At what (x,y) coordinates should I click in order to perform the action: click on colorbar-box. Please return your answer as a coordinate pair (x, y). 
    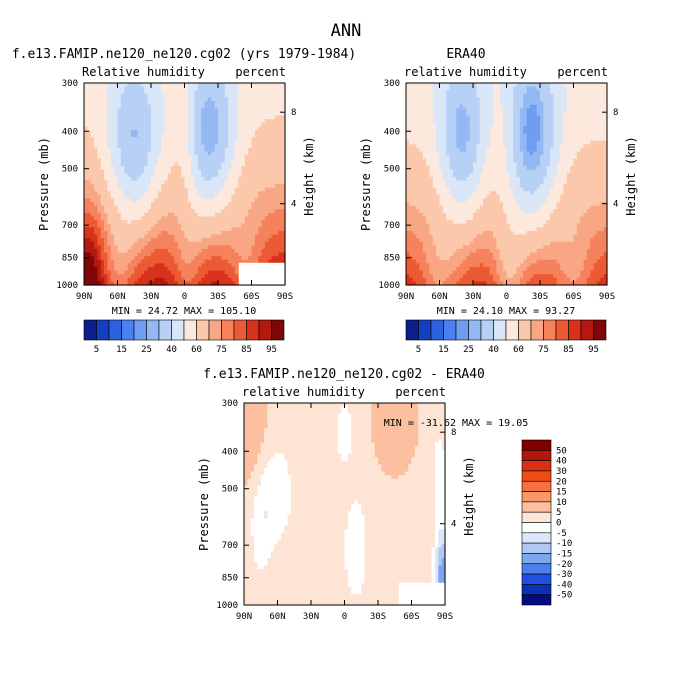
    Looking at the image, I should click on (215, 330).